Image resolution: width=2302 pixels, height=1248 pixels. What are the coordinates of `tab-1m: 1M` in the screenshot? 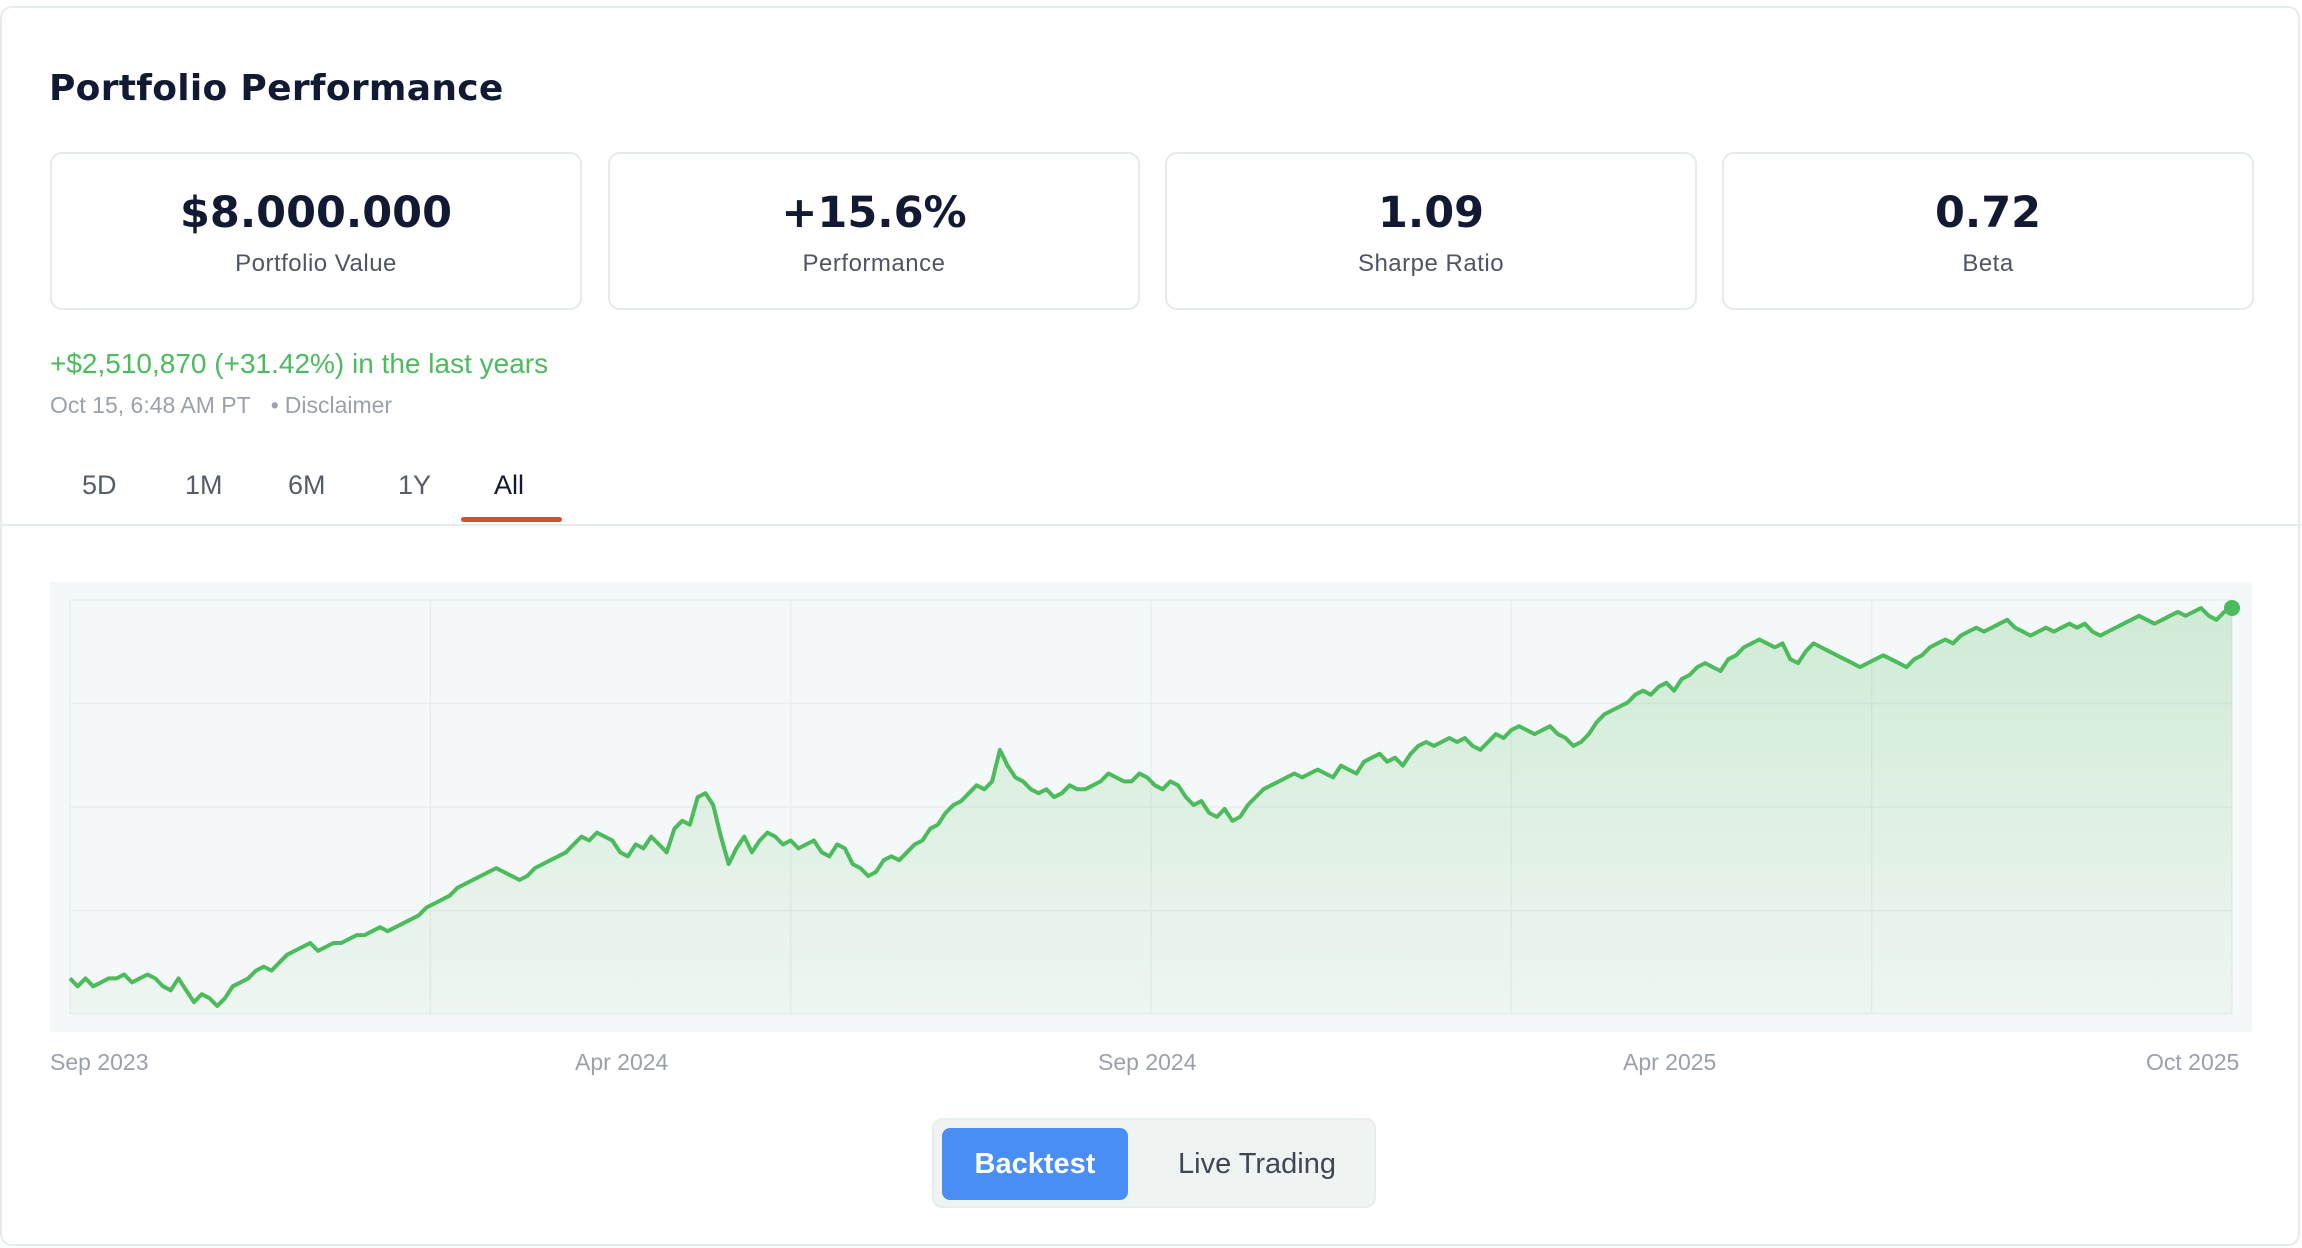 It's located at (204, 485).